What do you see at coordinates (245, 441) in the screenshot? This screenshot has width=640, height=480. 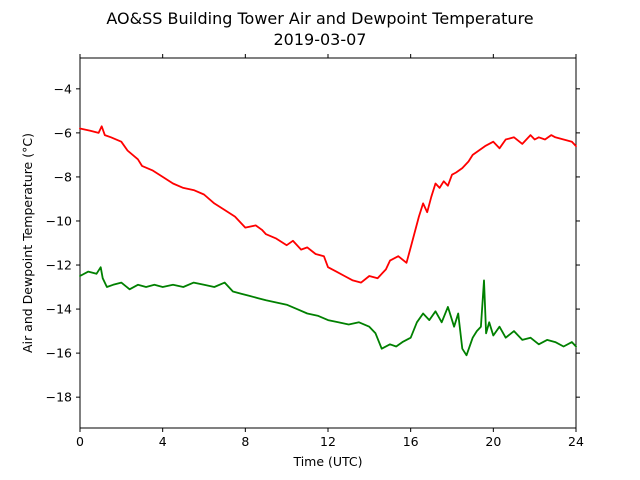 I see `x-tick-label: 8` at bounding box center [245, 441].